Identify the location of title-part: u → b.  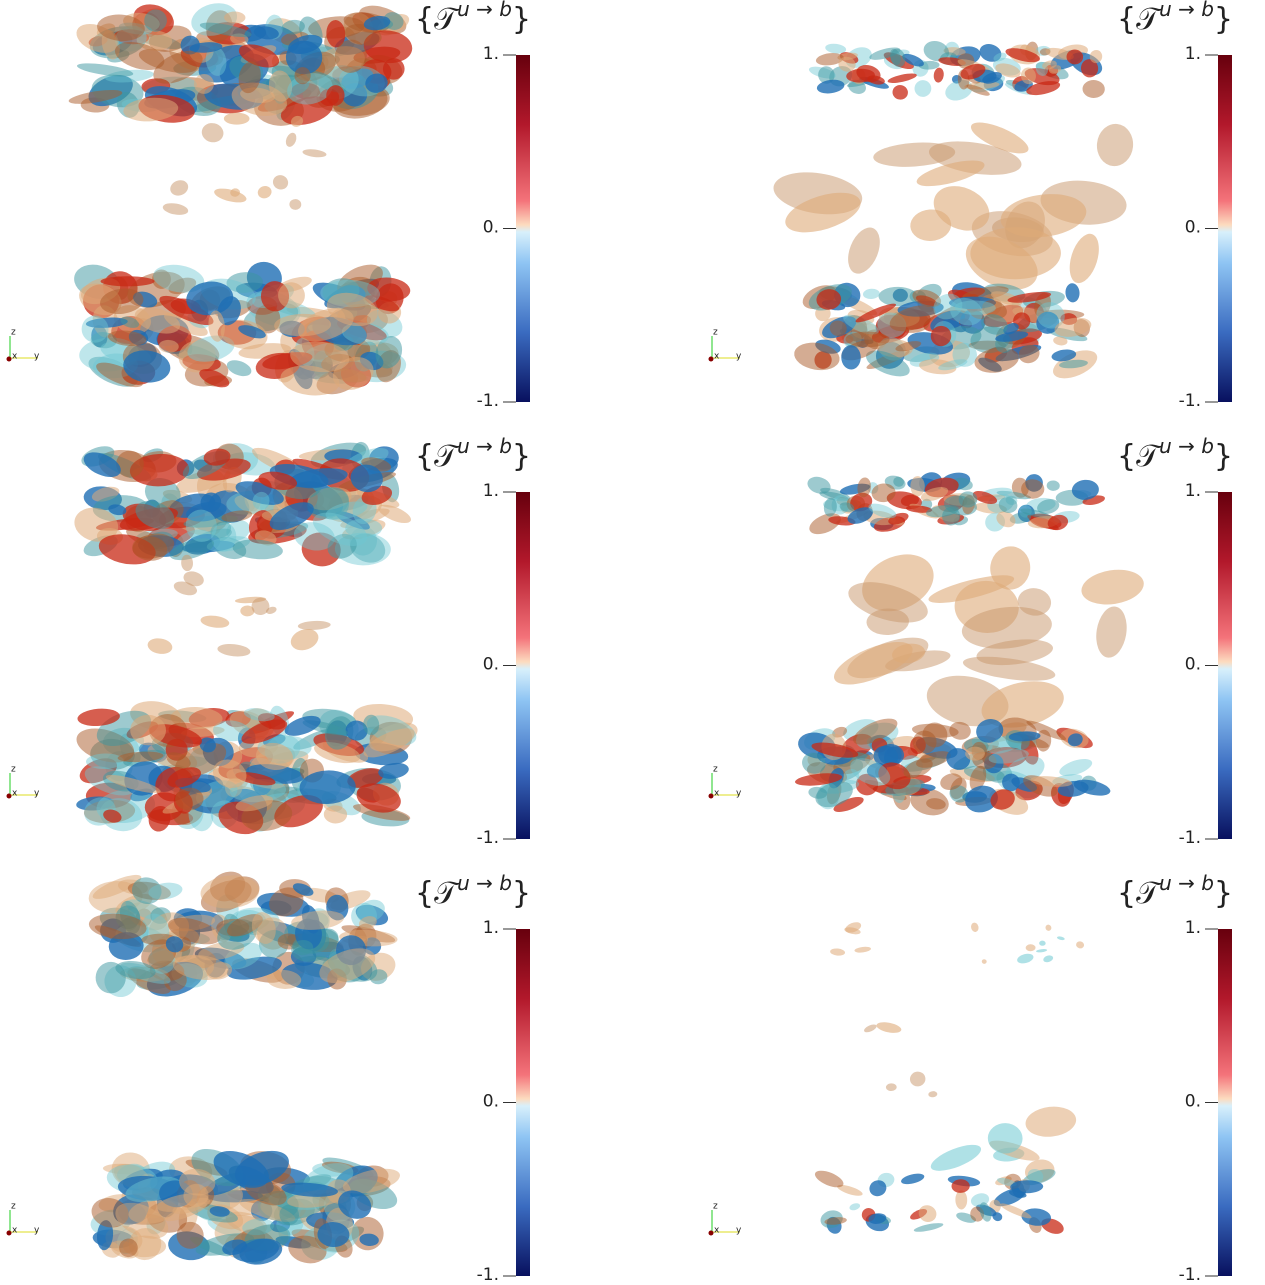
(484, 446).